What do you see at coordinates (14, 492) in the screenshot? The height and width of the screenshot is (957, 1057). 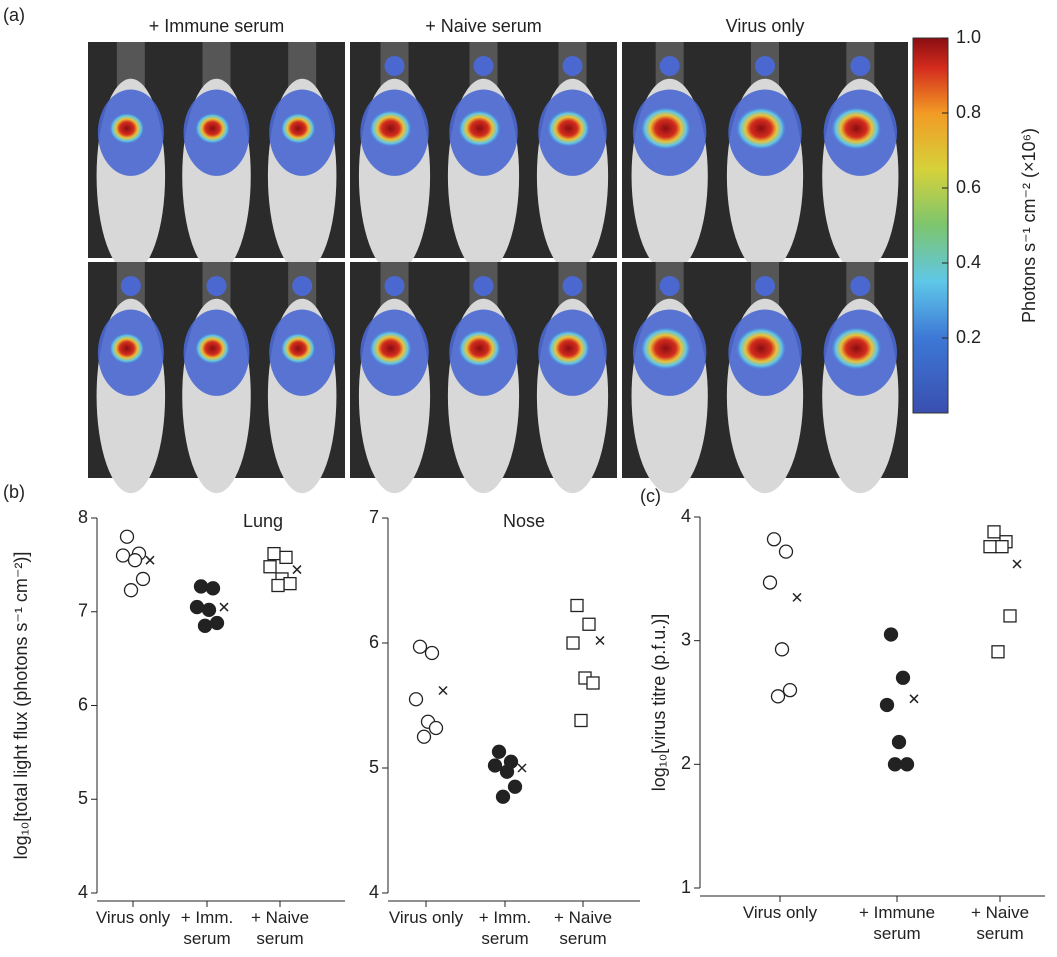 I see `panel-label: (b)` at bounding box center [14, 492].